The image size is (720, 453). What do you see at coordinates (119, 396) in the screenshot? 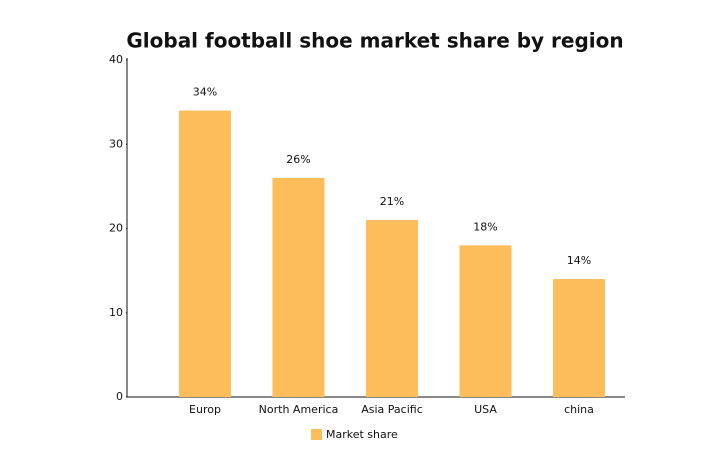
I see `y-tick-label: 0` at bounding box center [119, 396].